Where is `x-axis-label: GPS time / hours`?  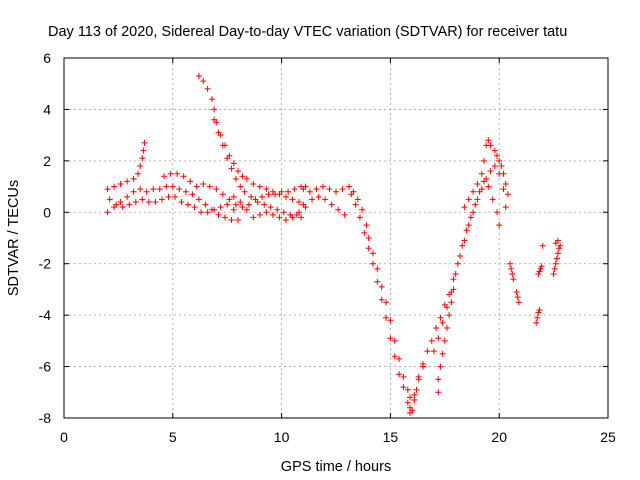
x-axis-label: GPS time / hours is located at coordinates (336, 467).